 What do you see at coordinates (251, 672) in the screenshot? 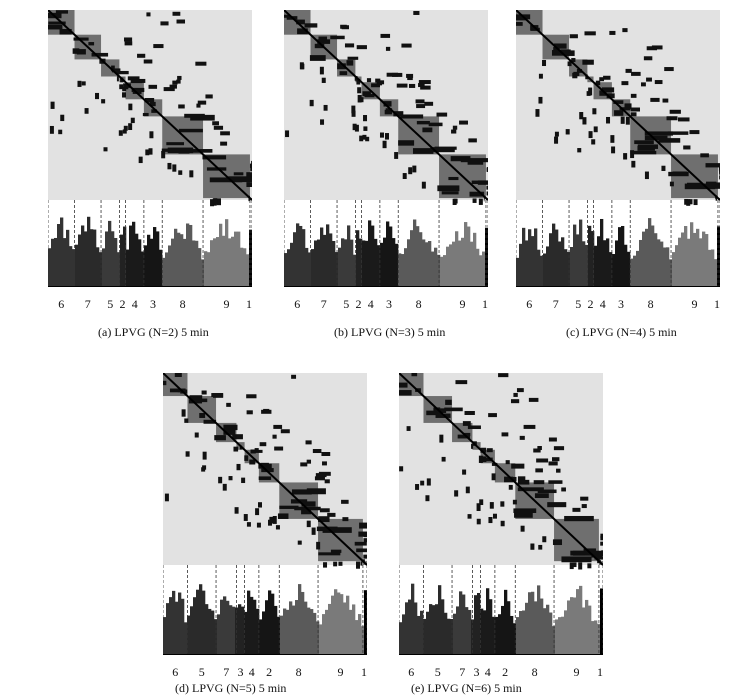
I see `cluster-label: 4` at bounding box center [251, 672].